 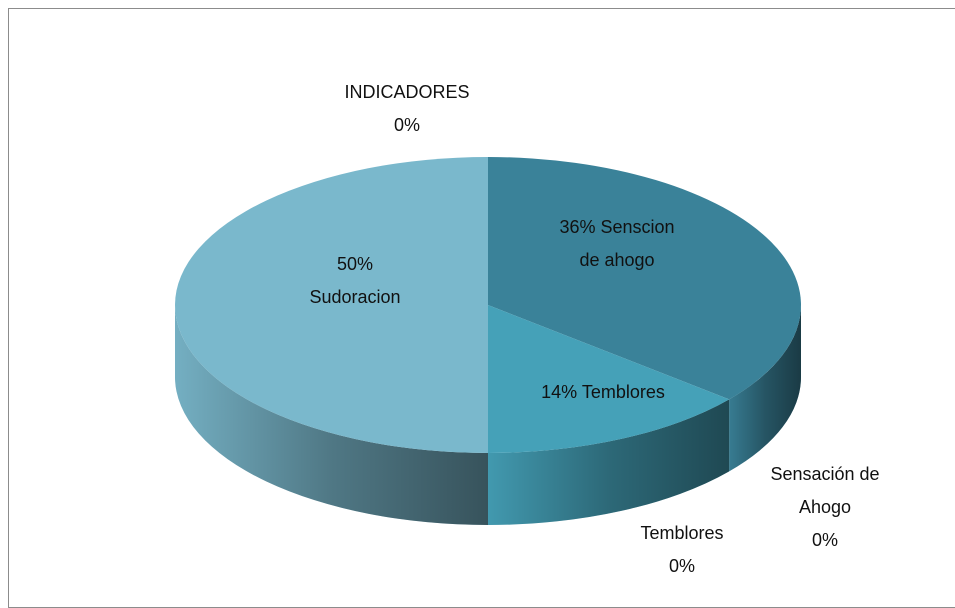 I want to click on data-label: INDICADORES 0%, so click(x=407, y=109).